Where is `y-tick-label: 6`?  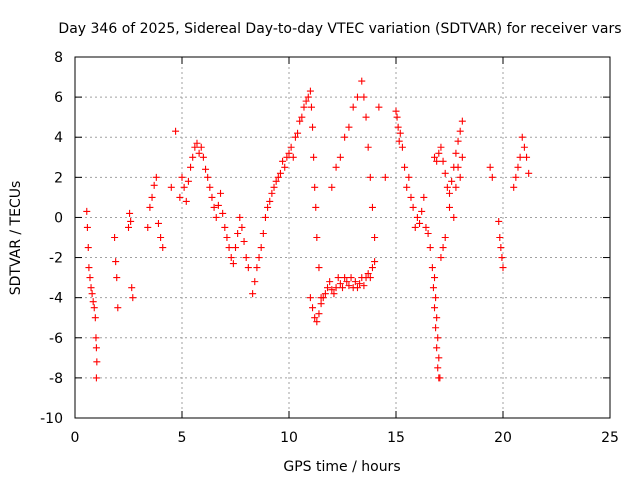
y-tick-label: 6 is located at coordinates (58, 98).